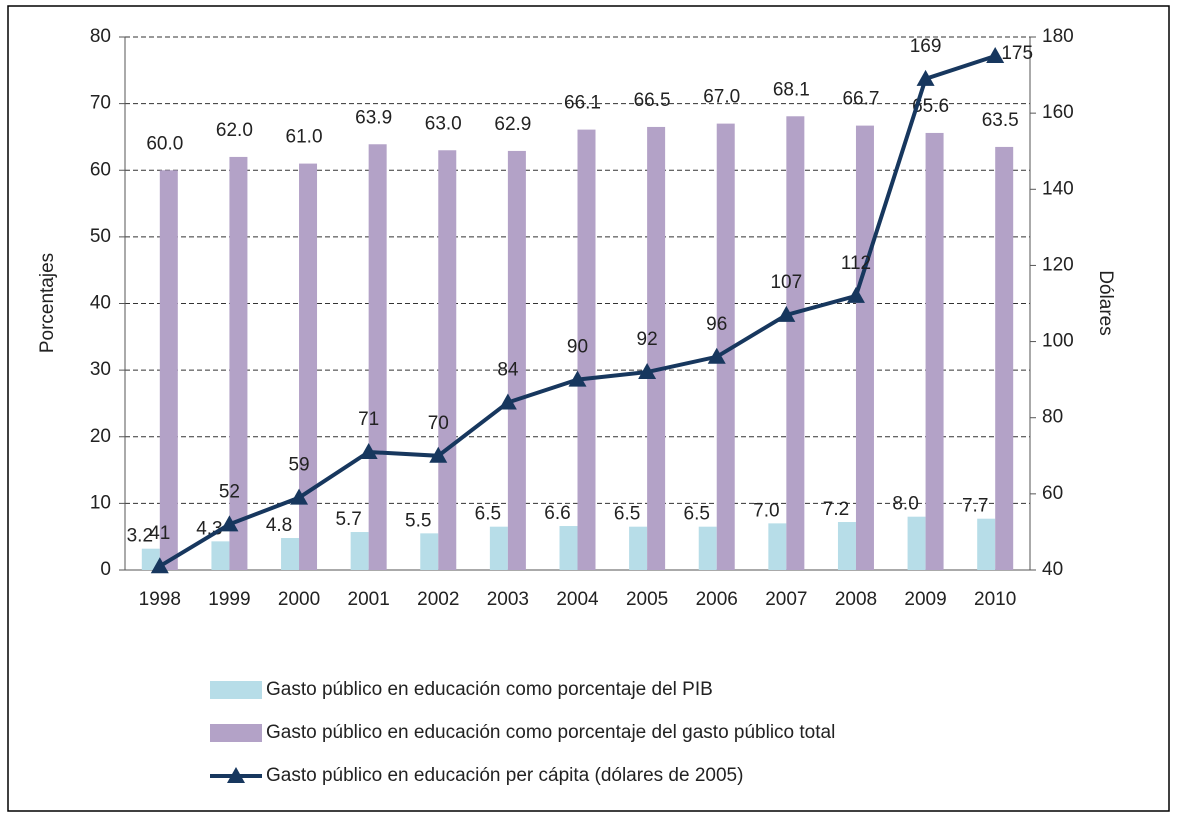 The width and height of the screenshot is (1177, 818). I want to click on legend-marker, so click(236, 775).